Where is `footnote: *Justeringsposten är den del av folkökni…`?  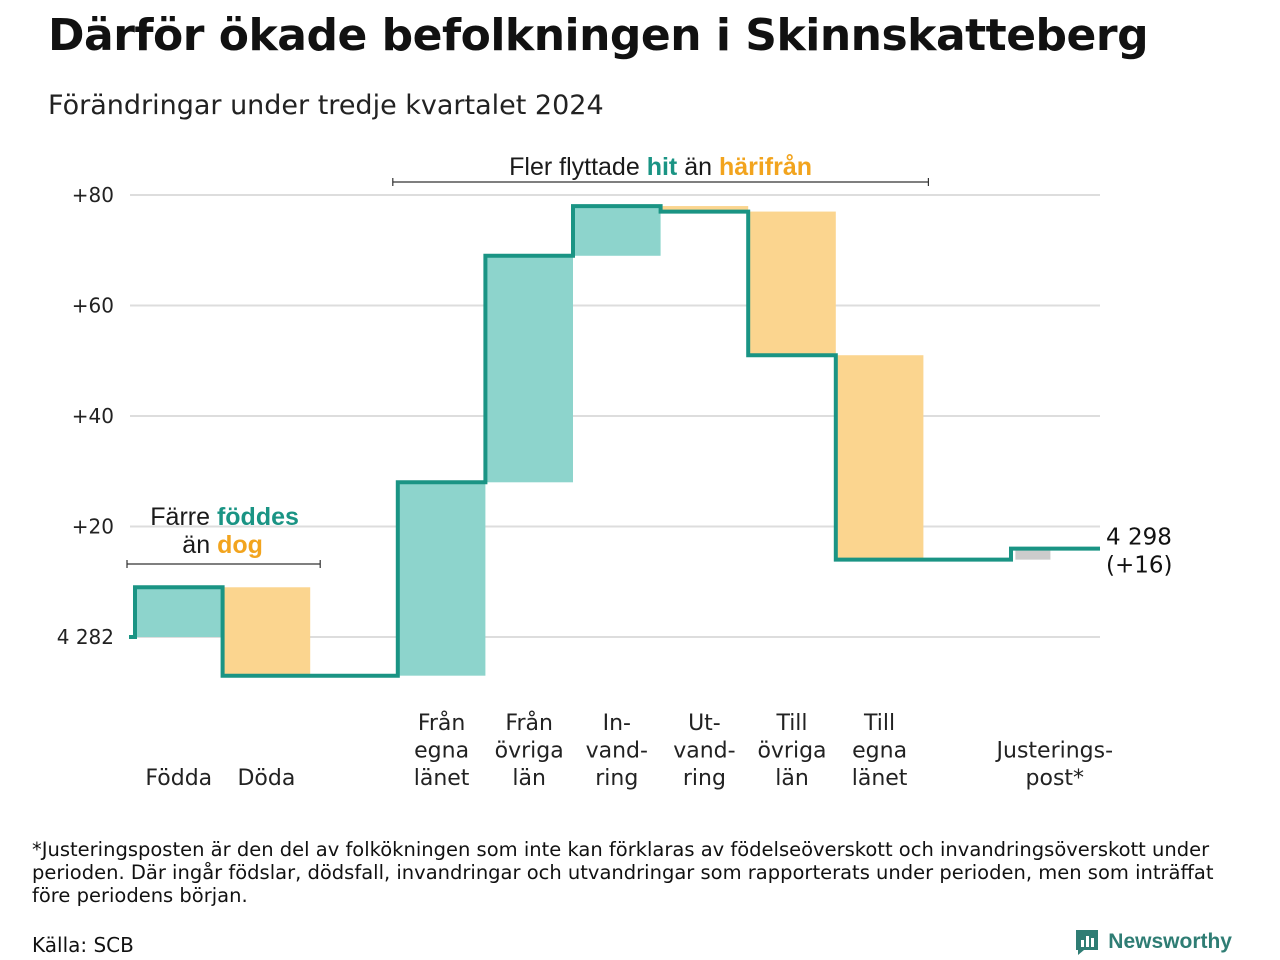 footnote: *Justeringsposten är den del av folkökni… is located at coordinates (623, 872).